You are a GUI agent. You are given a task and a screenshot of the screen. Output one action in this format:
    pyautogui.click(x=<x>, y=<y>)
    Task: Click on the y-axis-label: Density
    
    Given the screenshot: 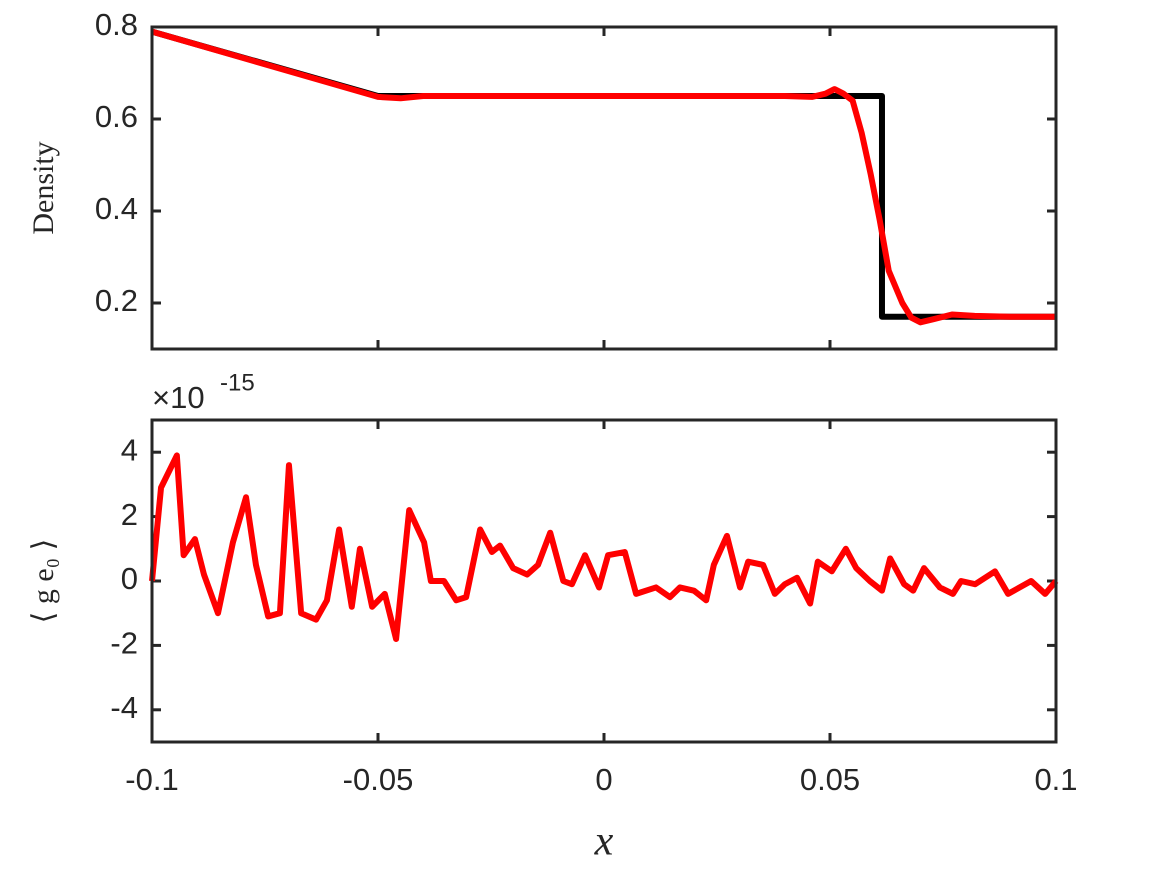 What is the action you would take?
    pyautogui.click(x=43, y=187)
    